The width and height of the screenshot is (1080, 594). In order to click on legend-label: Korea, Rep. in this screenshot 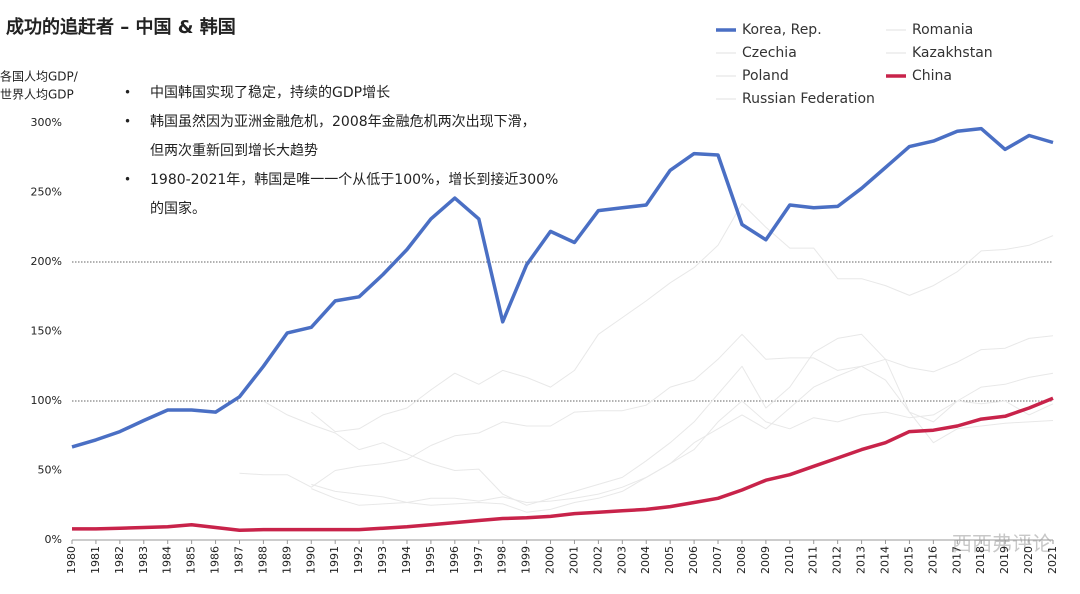, I will do `click(782, 30)`.